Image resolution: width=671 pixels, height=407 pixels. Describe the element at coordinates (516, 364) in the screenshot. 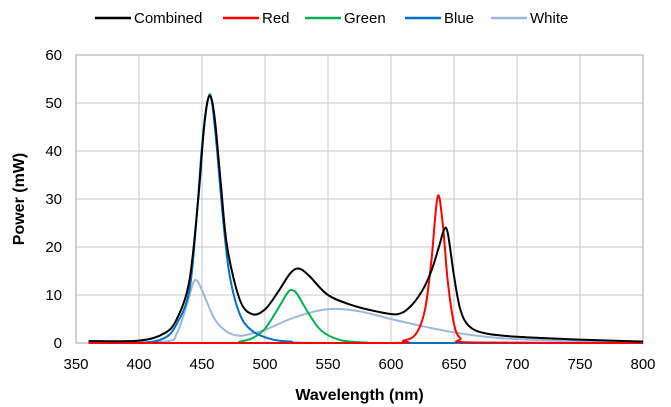

I see `x-tick-label: 700` at that location.